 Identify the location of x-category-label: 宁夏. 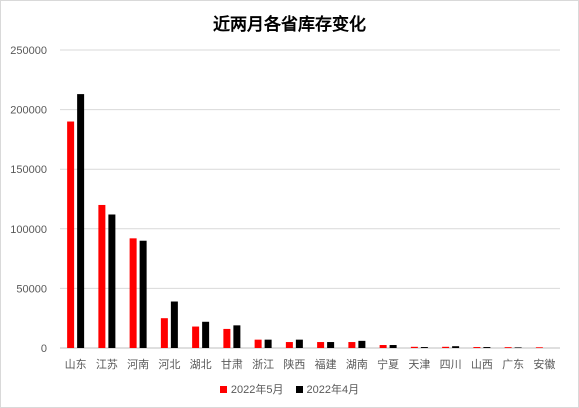
(388, 364).